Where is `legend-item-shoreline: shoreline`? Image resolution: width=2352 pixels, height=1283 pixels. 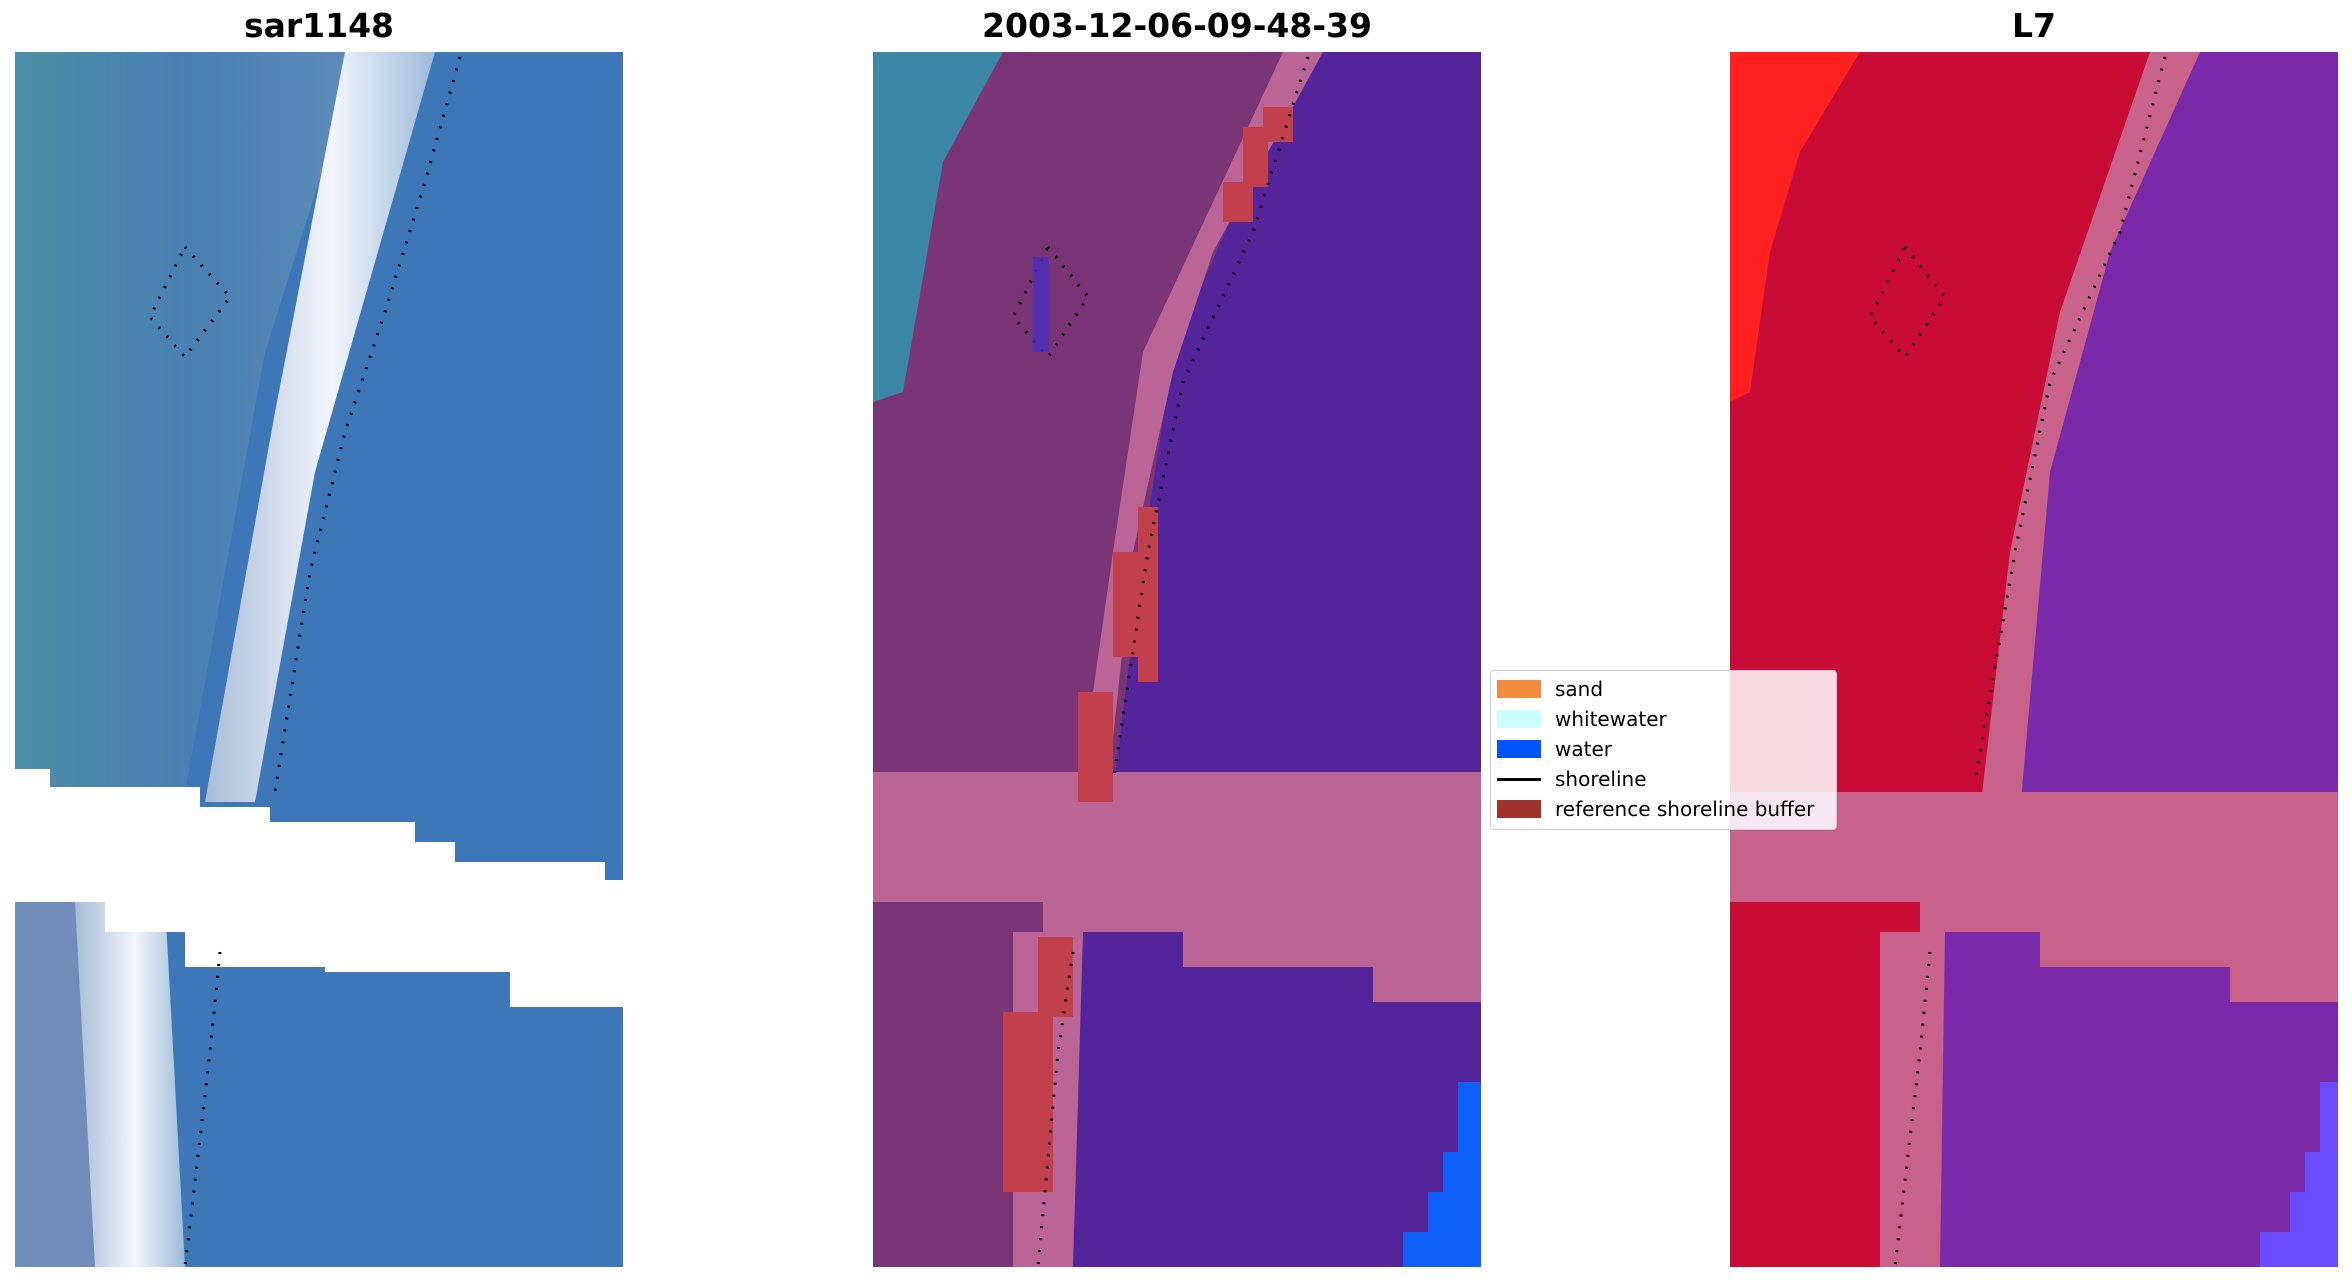 legend-item-shoreline: shoreline is located at coordinates (1572, 779).